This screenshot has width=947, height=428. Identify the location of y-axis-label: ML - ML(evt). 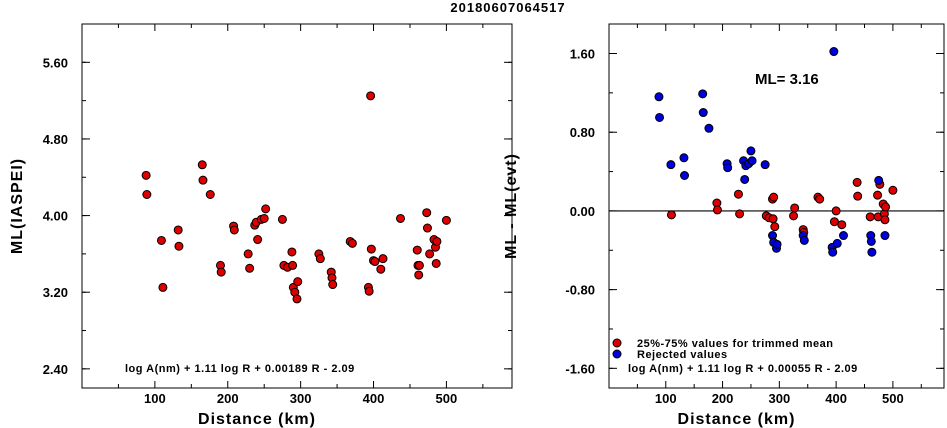
(511, 206).